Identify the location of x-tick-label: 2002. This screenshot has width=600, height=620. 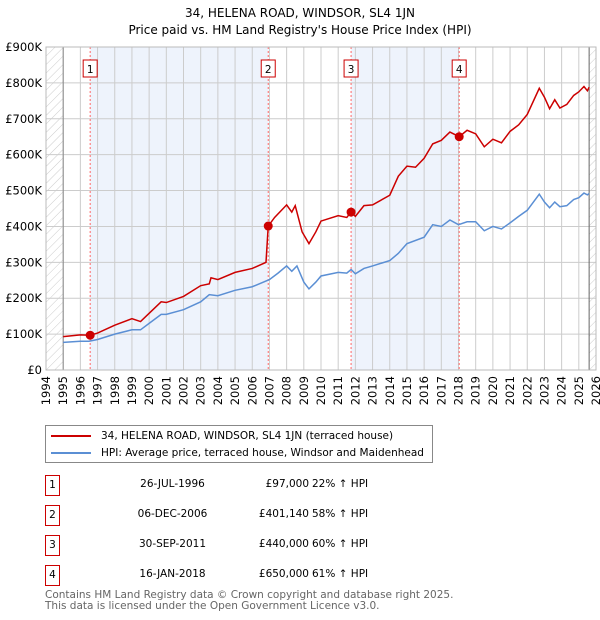
(184, 390).